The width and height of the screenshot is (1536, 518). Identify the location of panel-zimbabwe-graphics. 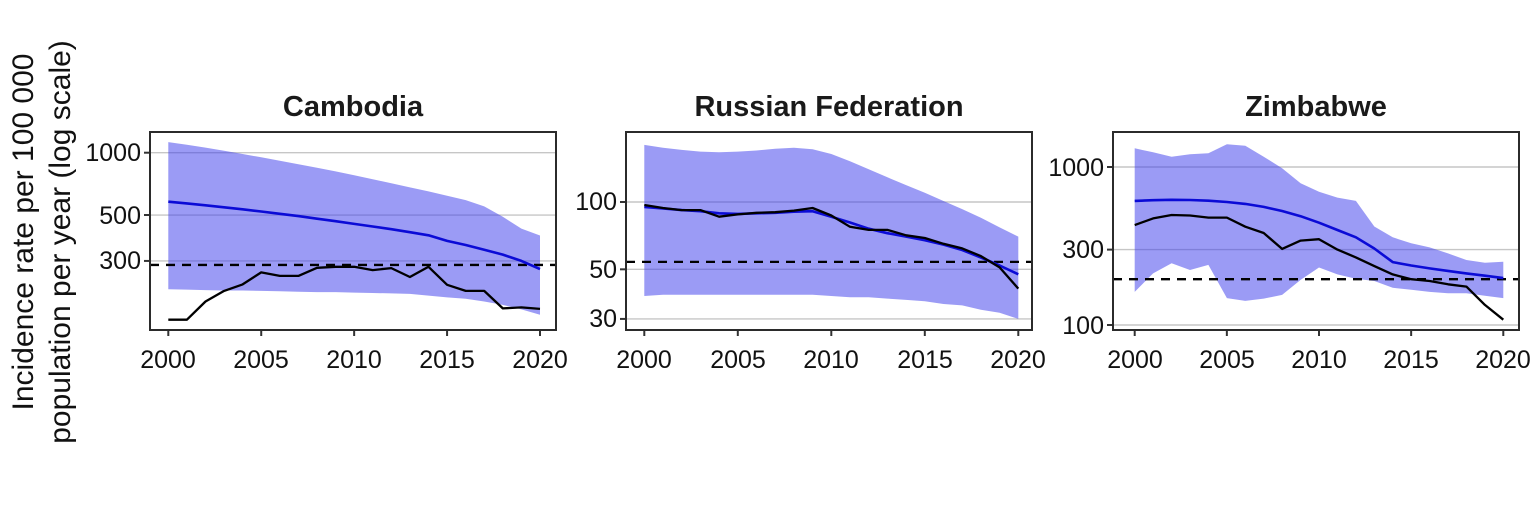
(1313, 233).